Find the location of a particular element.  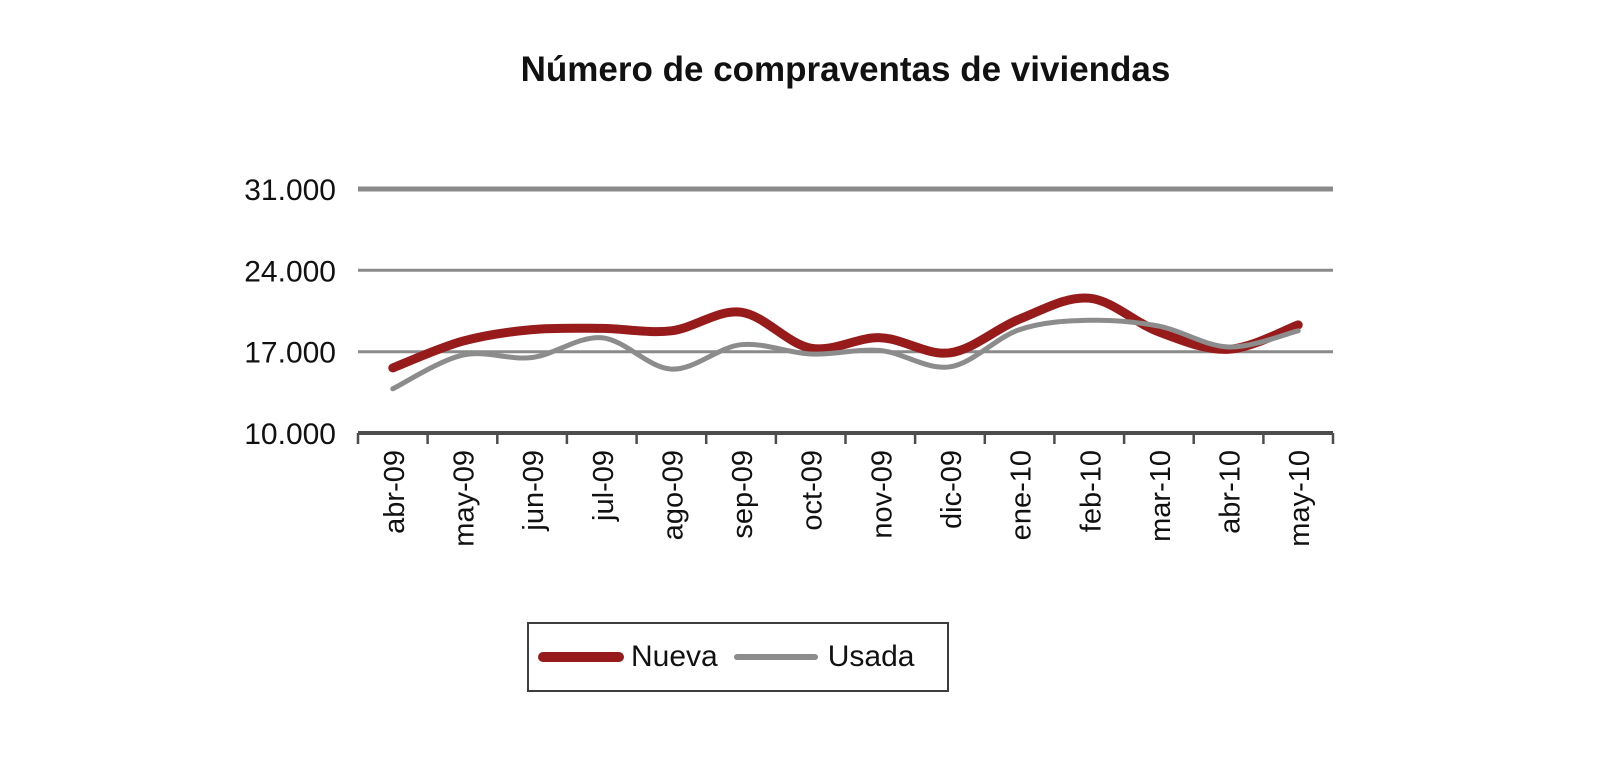

legend-label-usada: Usada is located at coordinates (871, 656).